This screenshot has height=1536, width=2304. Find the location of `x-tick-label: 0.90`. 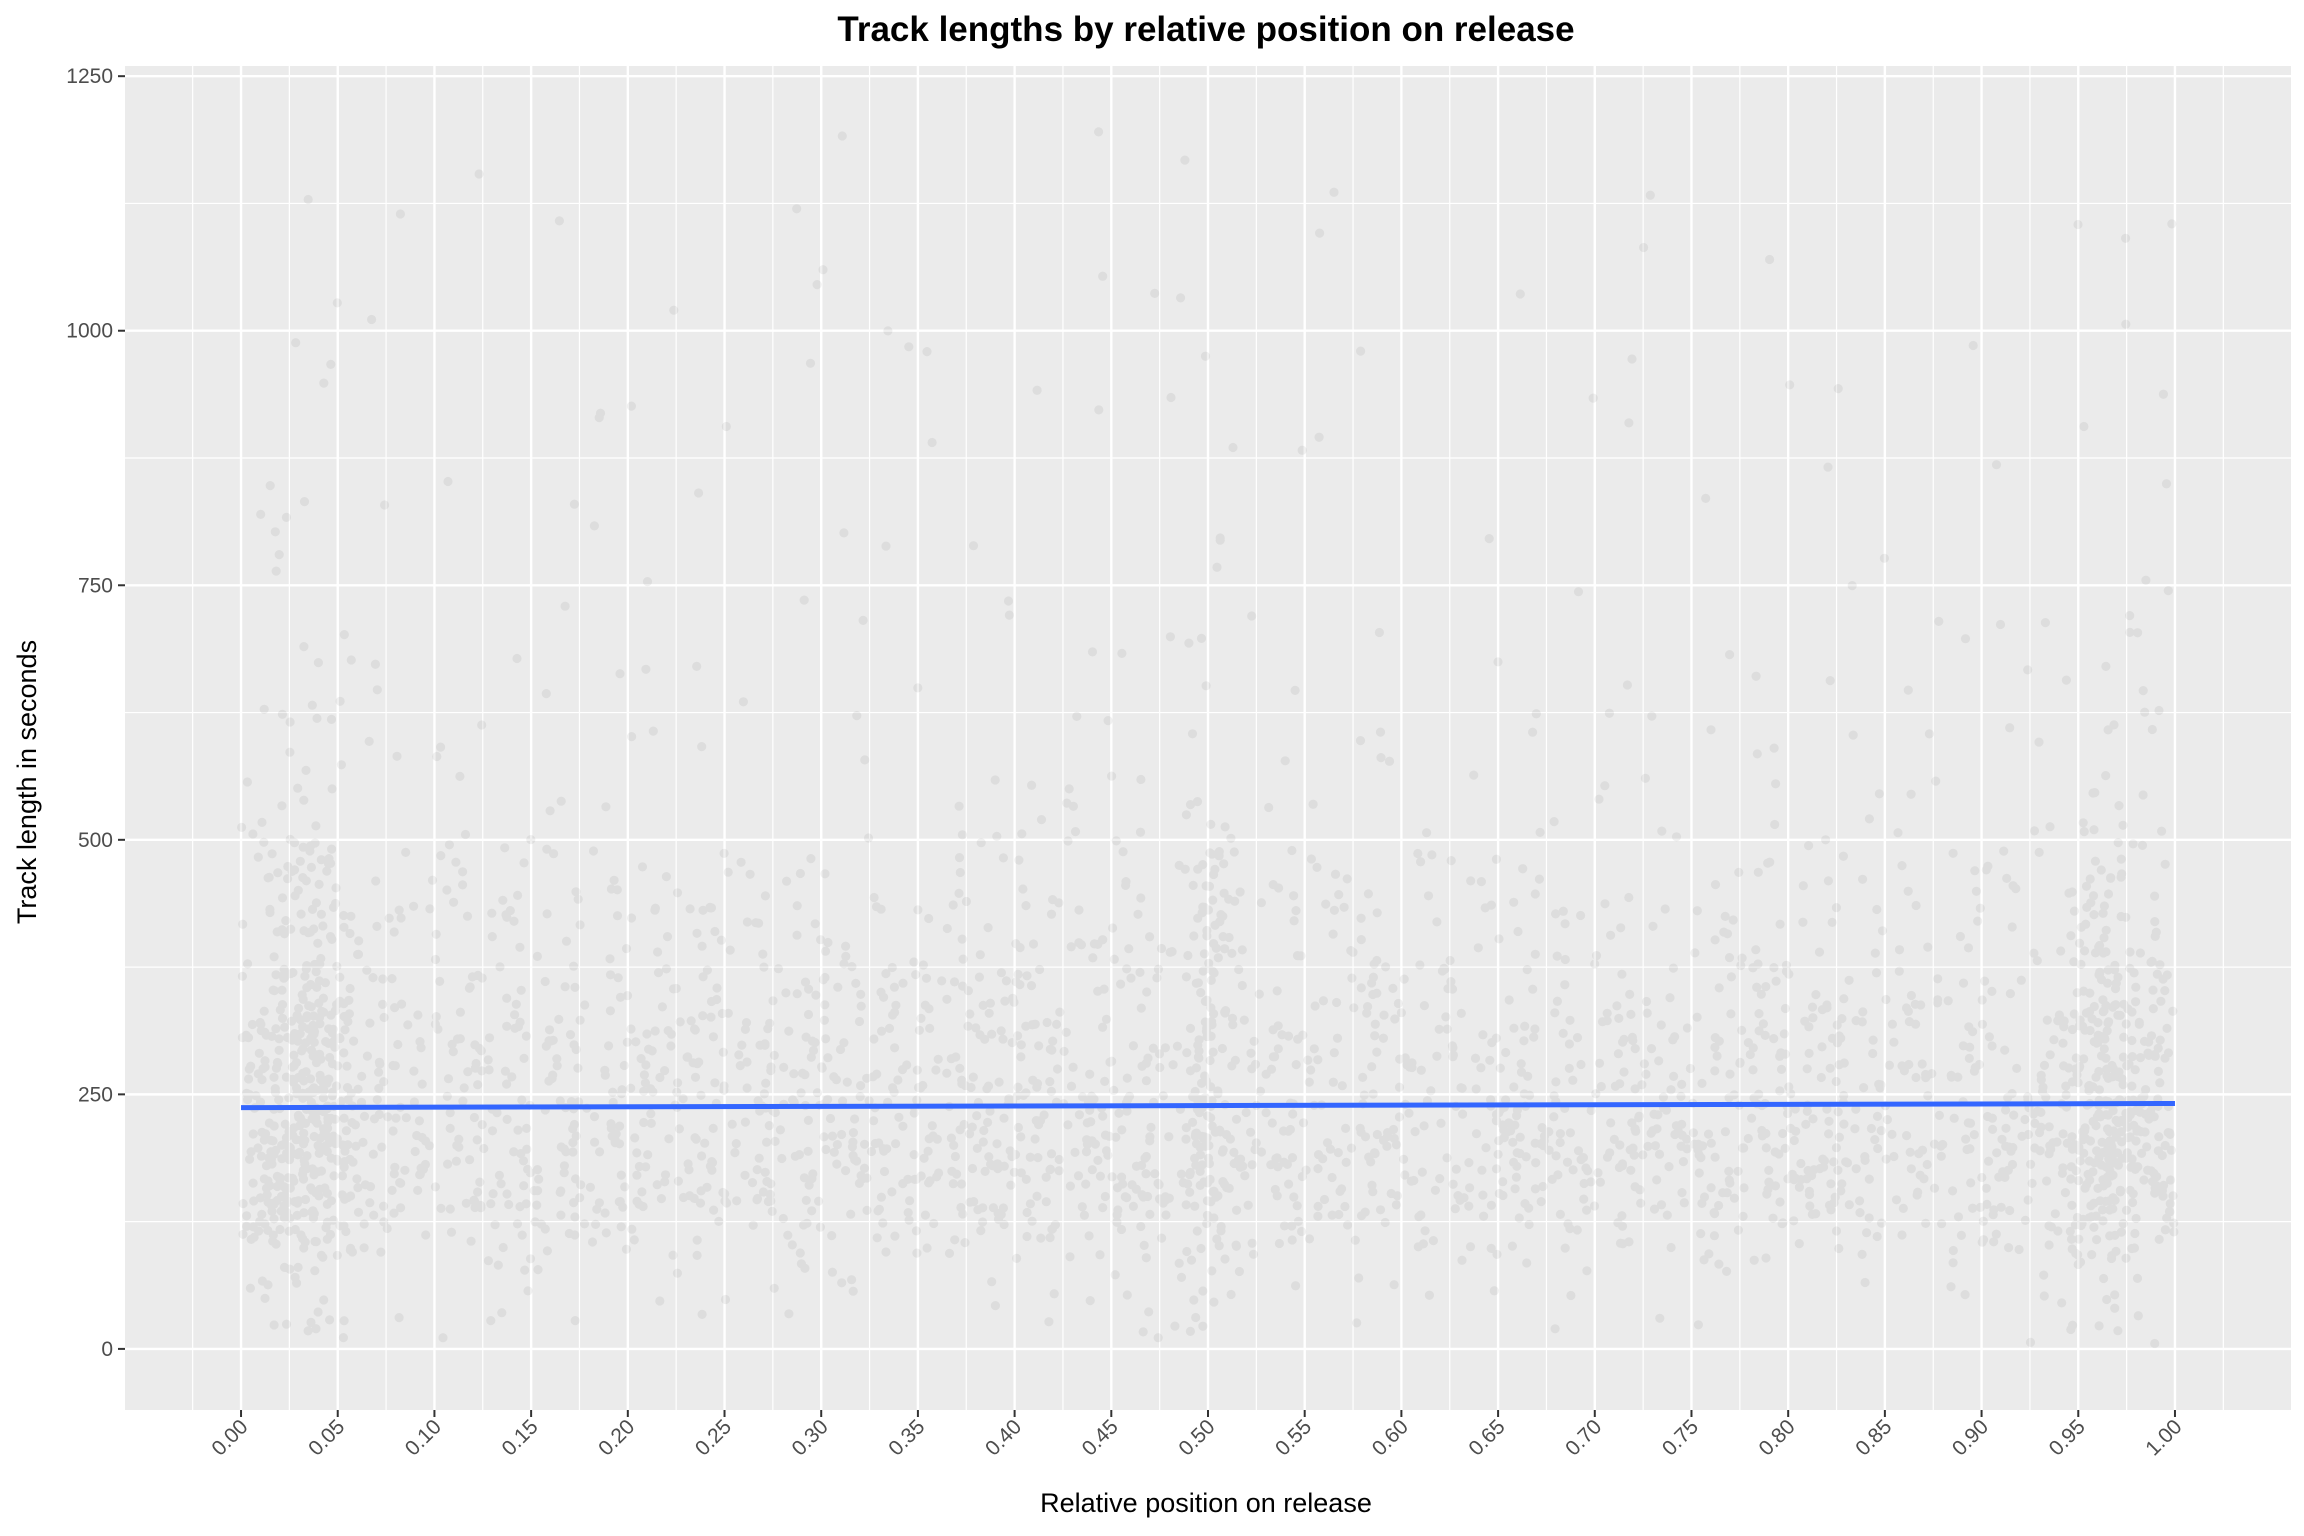

x-tick-label: 0.90 is located at coordinates (1970, 1437).